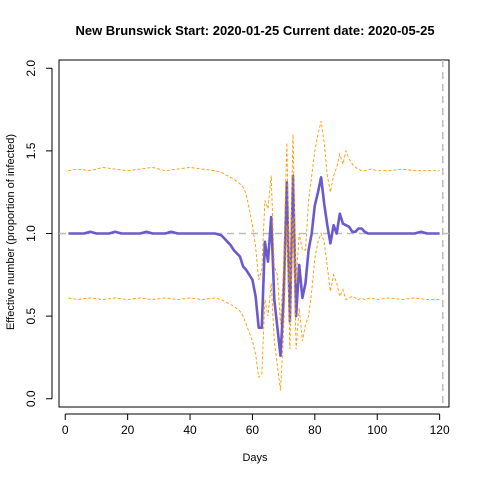 The image size is (480, 480). I want to click on x-tick-label: 100, so click(377, 430).